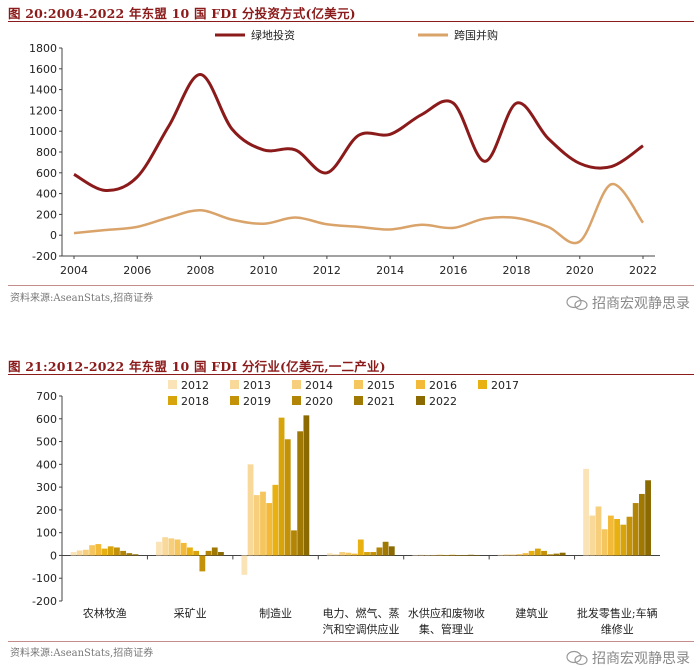  What do you see at coordinates (46, 487) in the screenshot?
I see `y-tick-label: 300` at bounding box center [46, 487].